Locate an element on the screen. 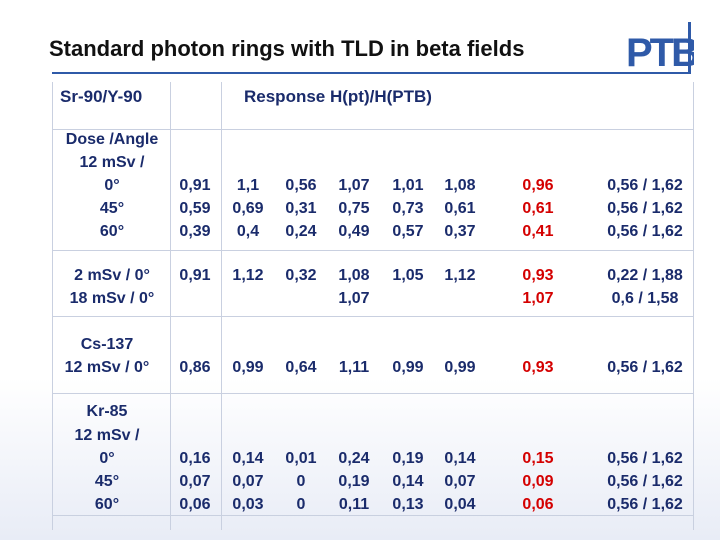  table-cell: 0,86 is located at coordinates (195, 367).